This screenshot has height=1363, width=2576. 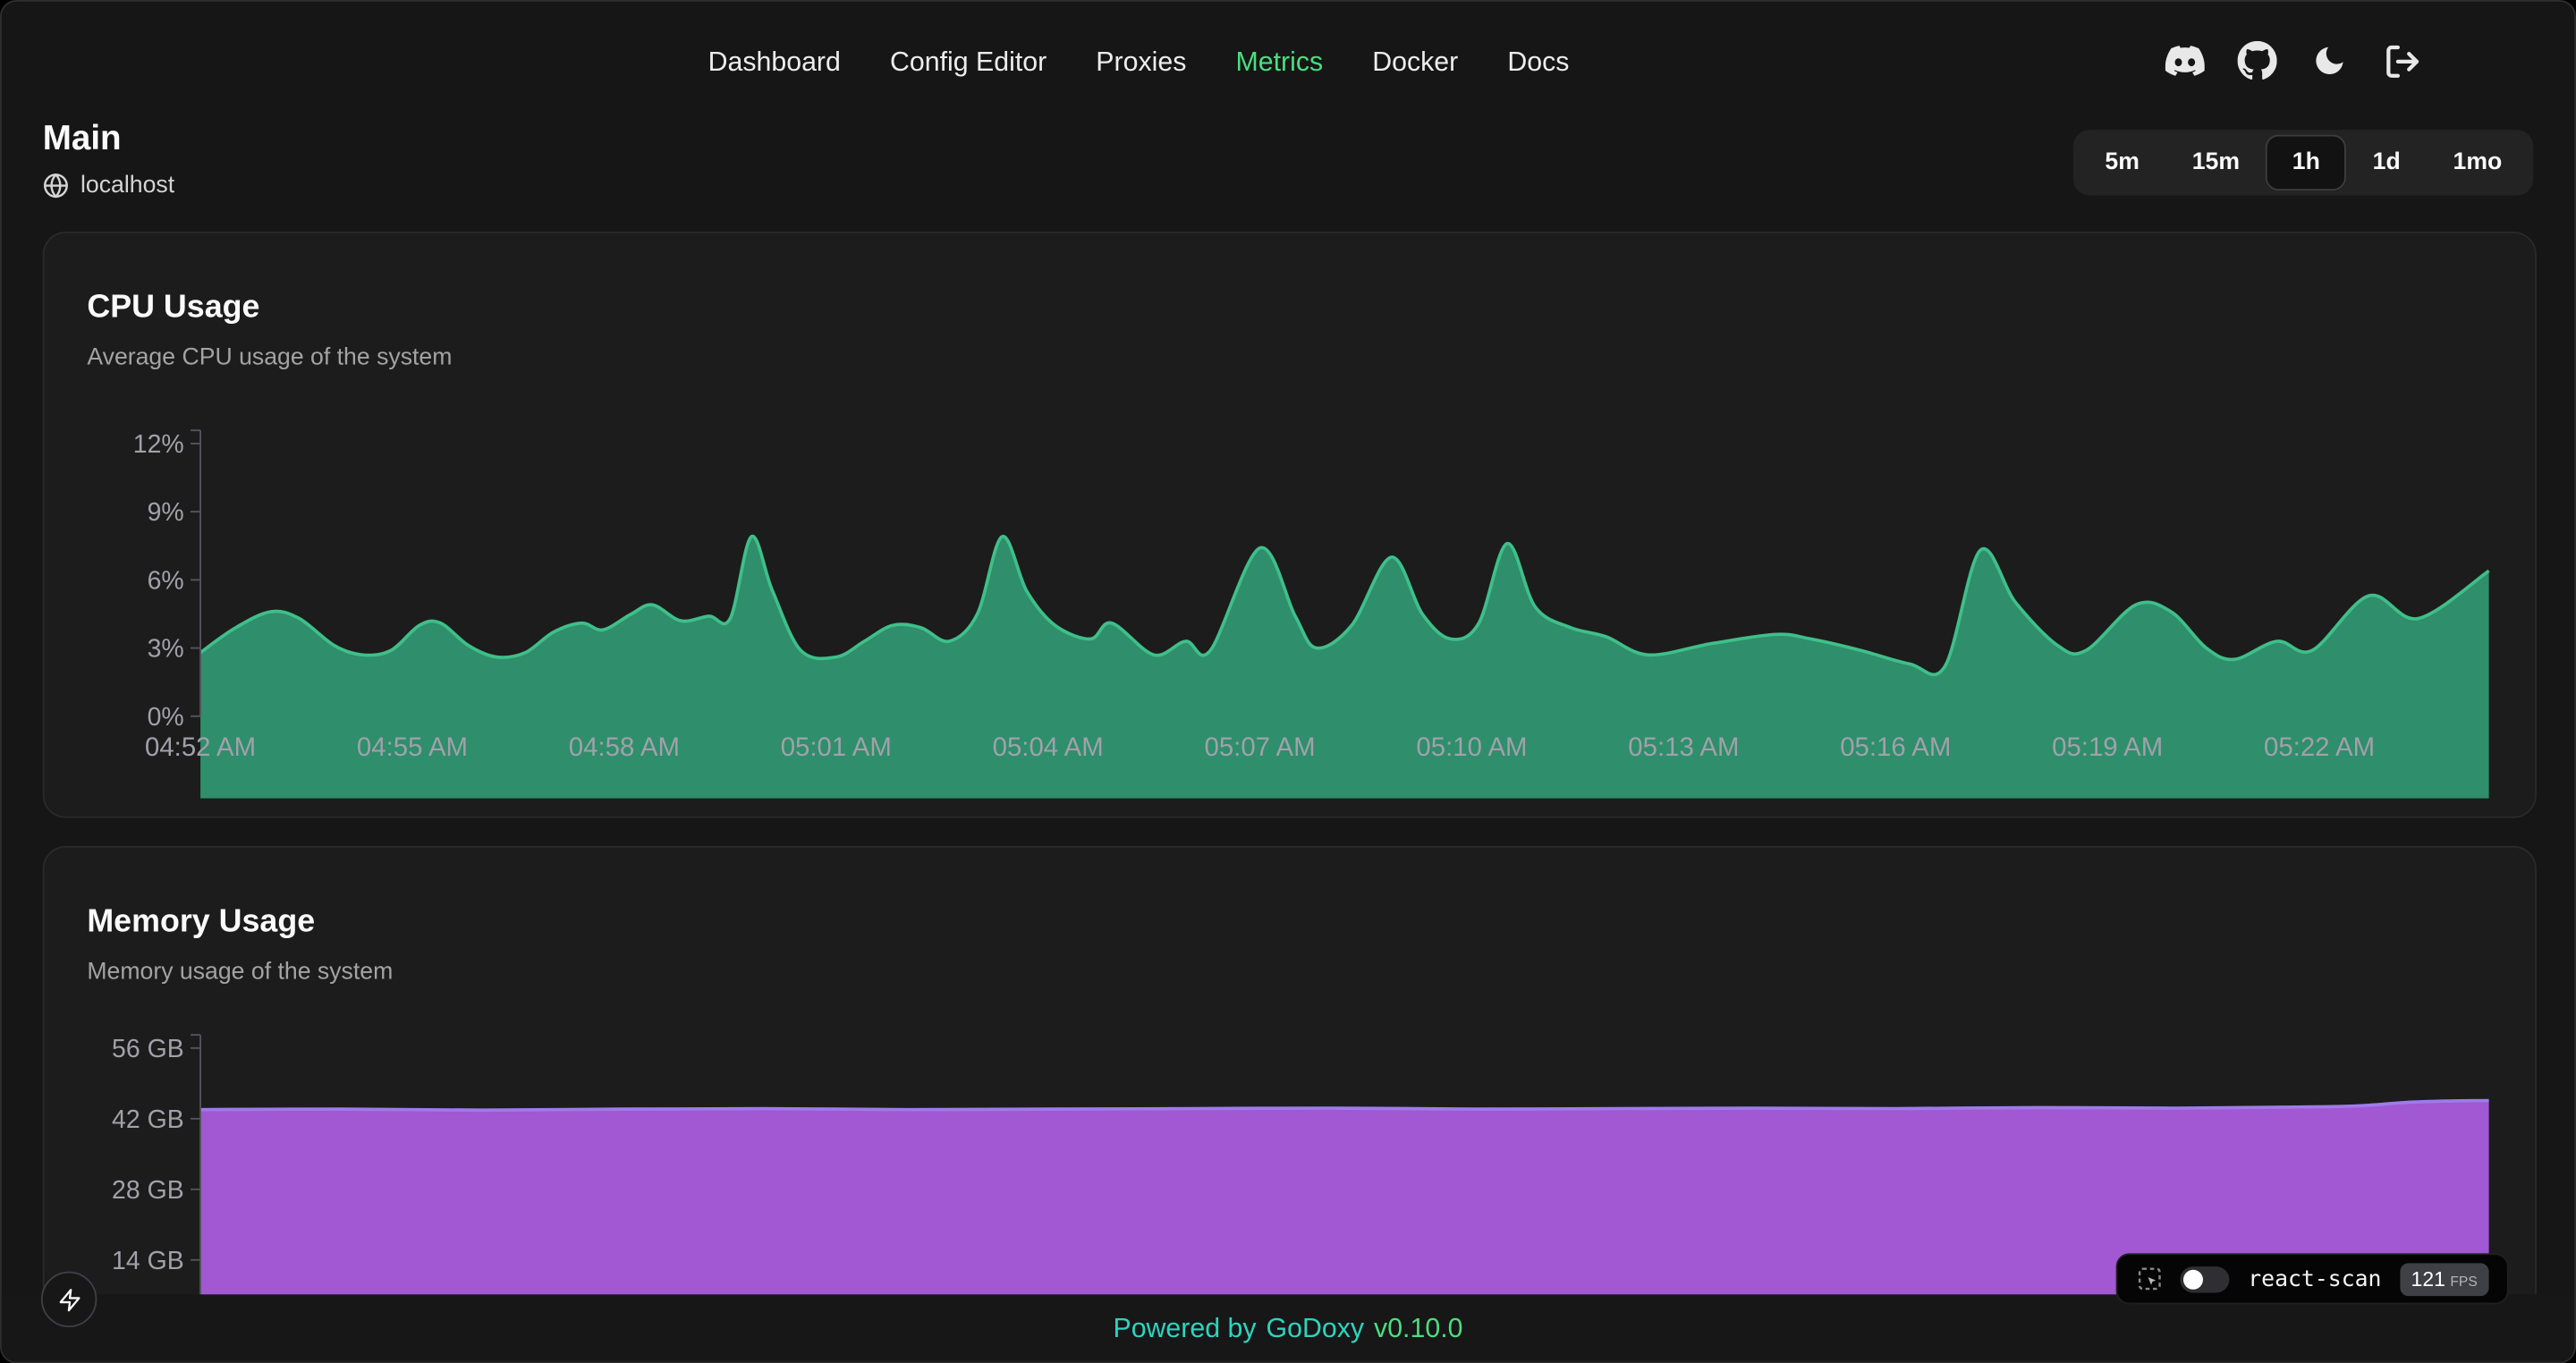 I want to click on svg-text: 05:19 AM, so click(x=2107, y=747).